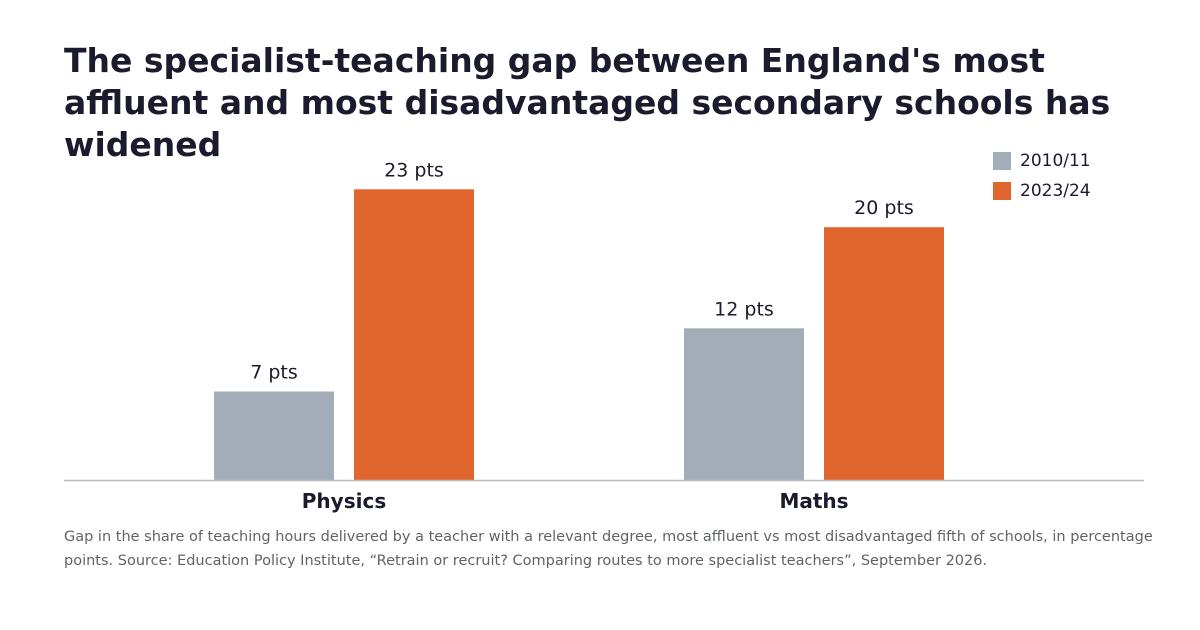 The height and width of the screenshot is (630, 1200). I want to click on category-label-physics: Physics, so click(344, 501).